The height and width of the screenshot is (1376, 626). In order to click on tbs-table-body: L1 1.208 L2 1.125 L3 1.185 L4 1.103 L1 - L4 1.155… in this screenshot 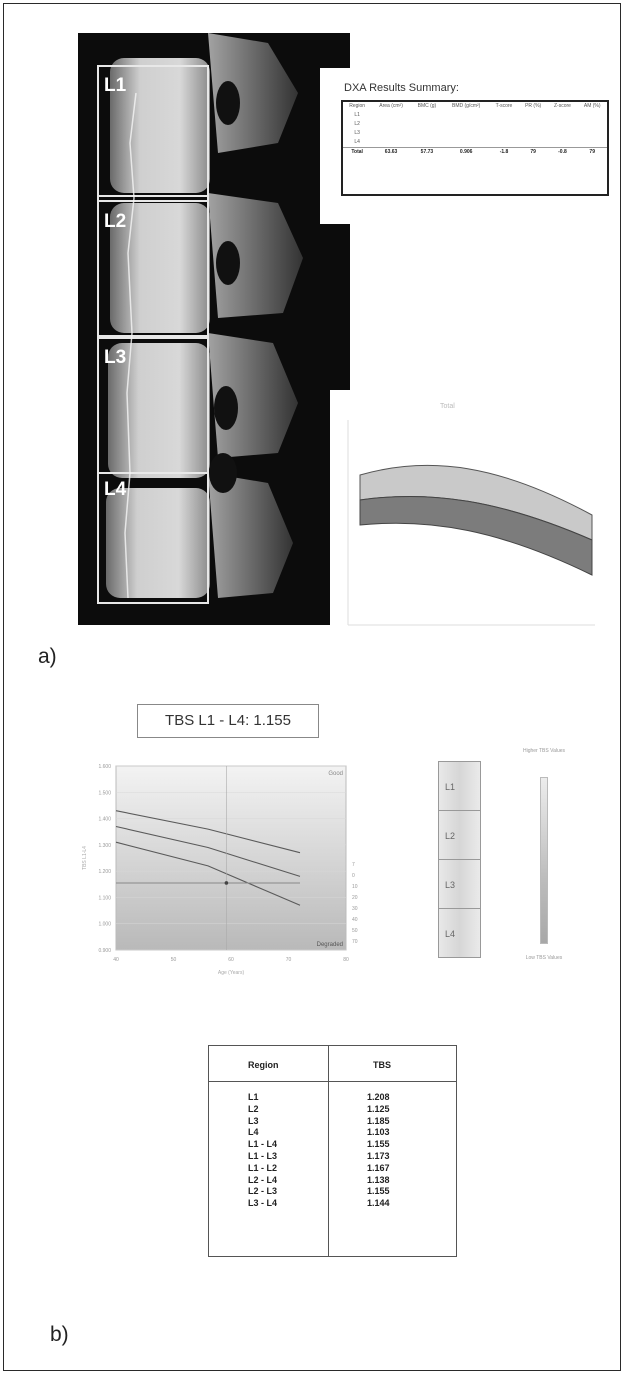, I will do `click(332, 1151)`.